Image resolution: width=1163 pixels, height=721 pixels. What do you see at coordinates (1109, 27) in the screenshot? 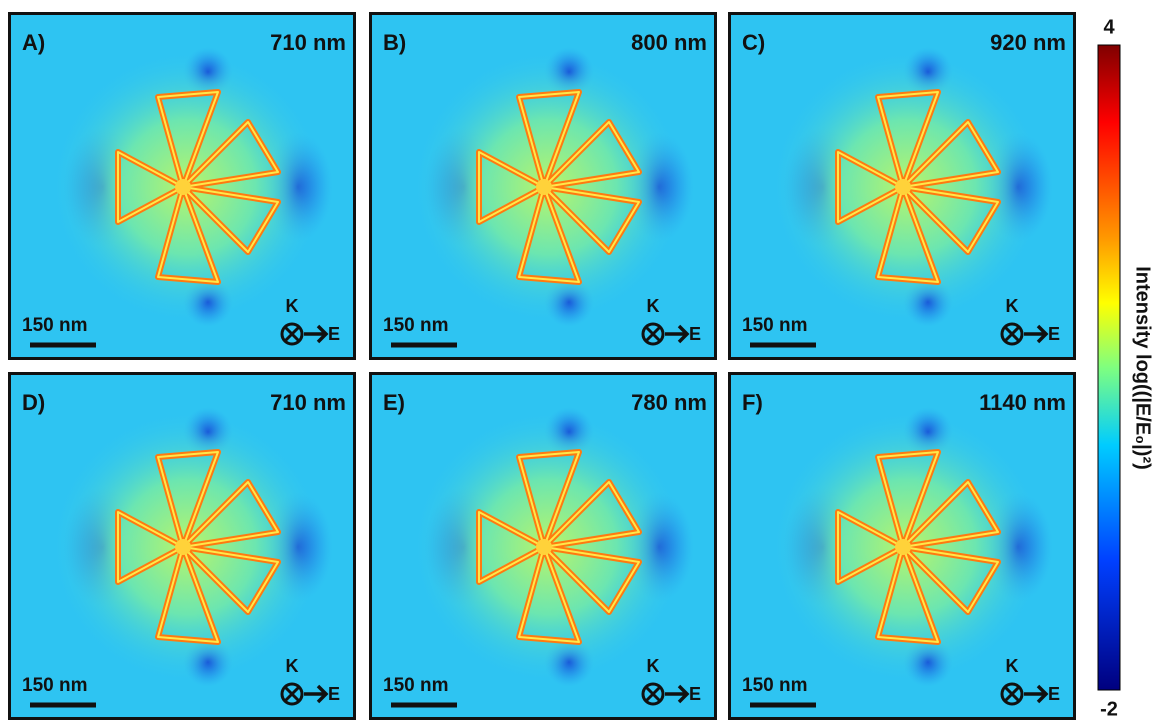
I see `colorbar-max: 4` at bounding box center [1109, 27].